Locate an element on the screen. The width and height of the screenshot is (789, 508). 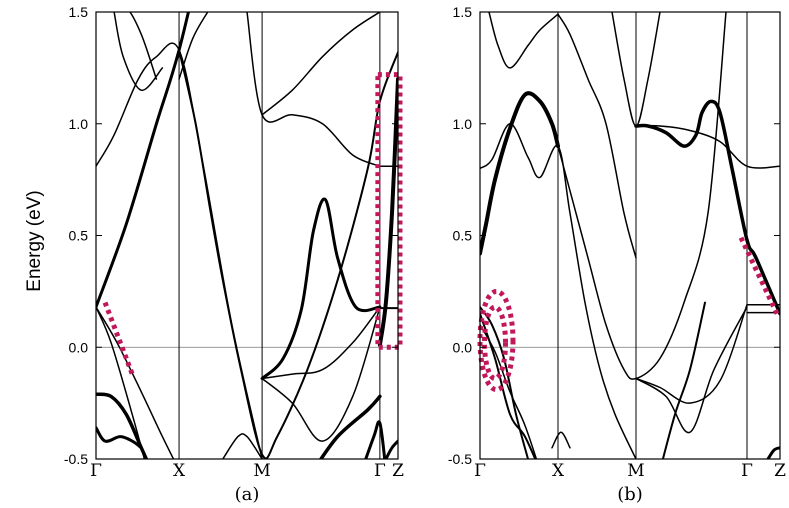
highlight-stripe is located at coordinates (759, 275).